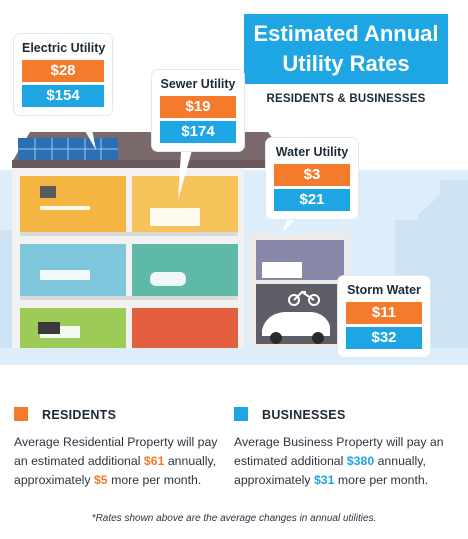 This screenshot has height=539, width=468. Describe the element at coordinates (296, 328) in the screenshot. I see `car-icon` at that location.